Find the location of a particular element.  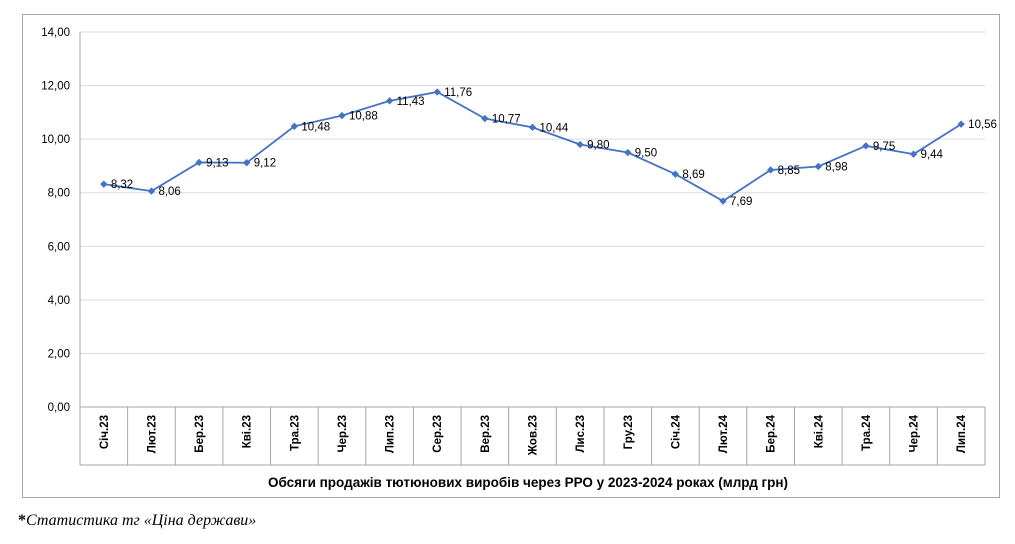

x-category-label: Лют.24 is located at coordinates (724, 433).